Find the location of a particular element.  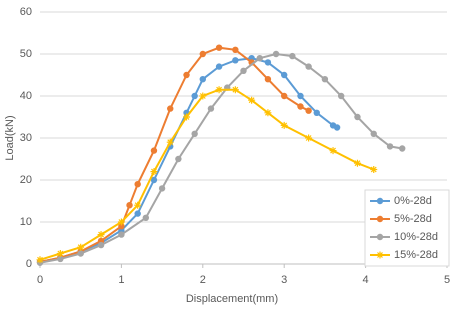

y-tick-label: 20 is located at coordinates (26, 180).